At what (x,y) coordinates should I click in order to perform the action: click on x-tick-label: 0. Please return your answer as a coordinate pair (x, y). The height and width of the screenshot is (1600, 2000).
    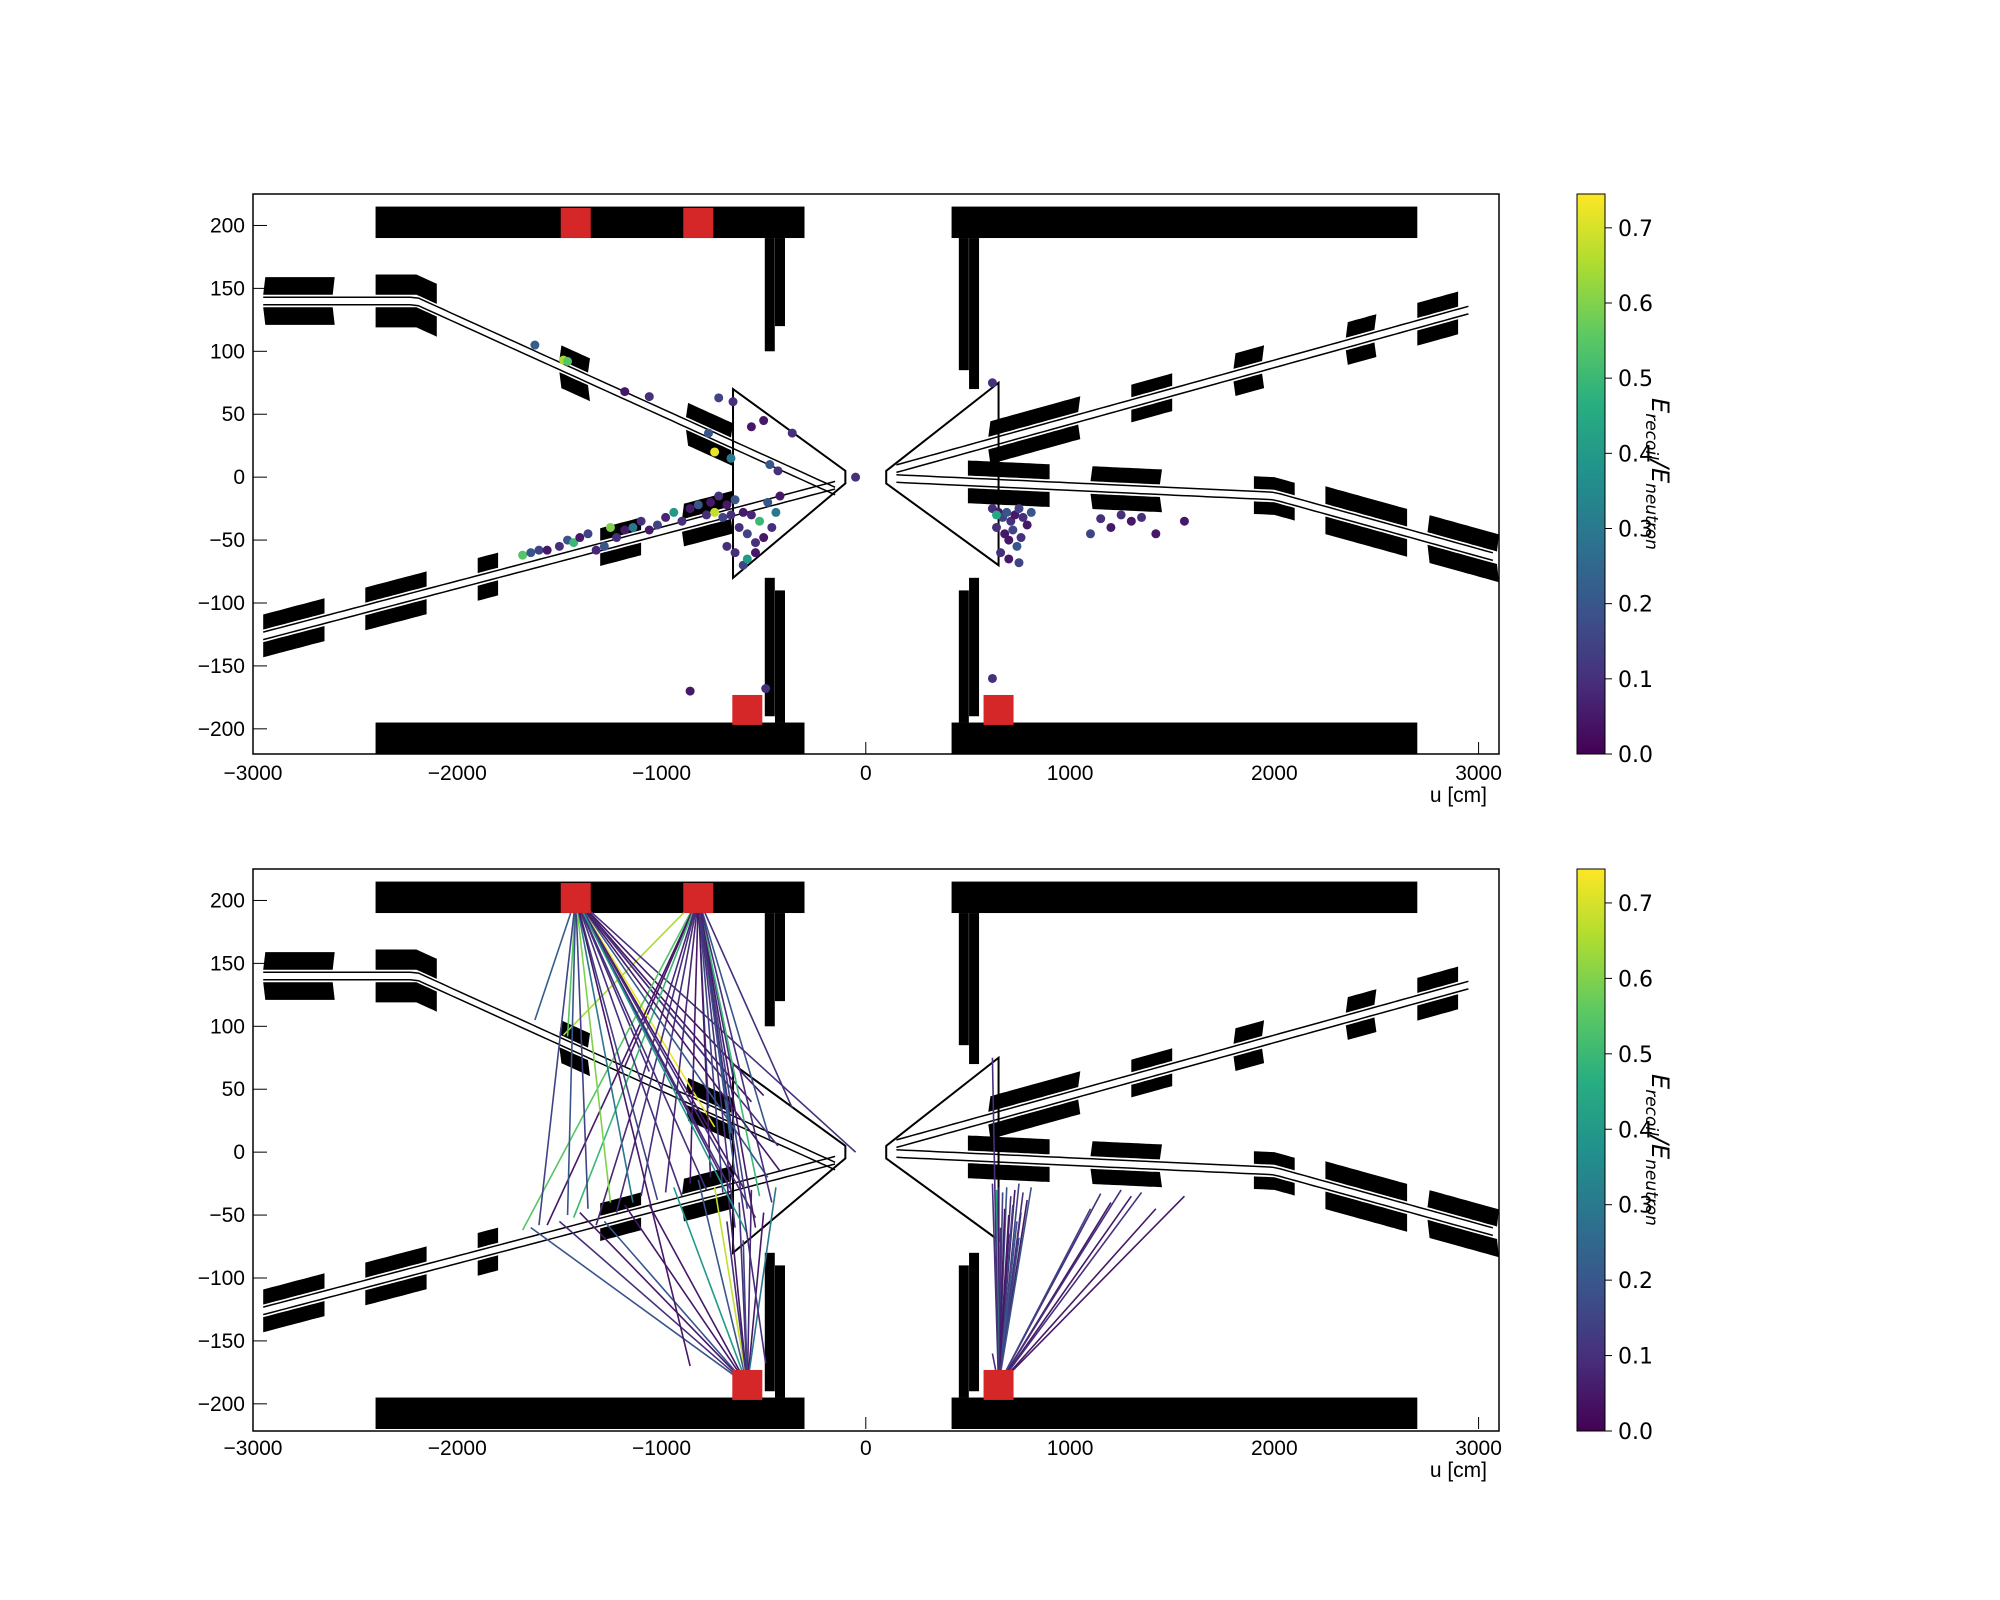
    Looking at the image, I should click on (866, 773).